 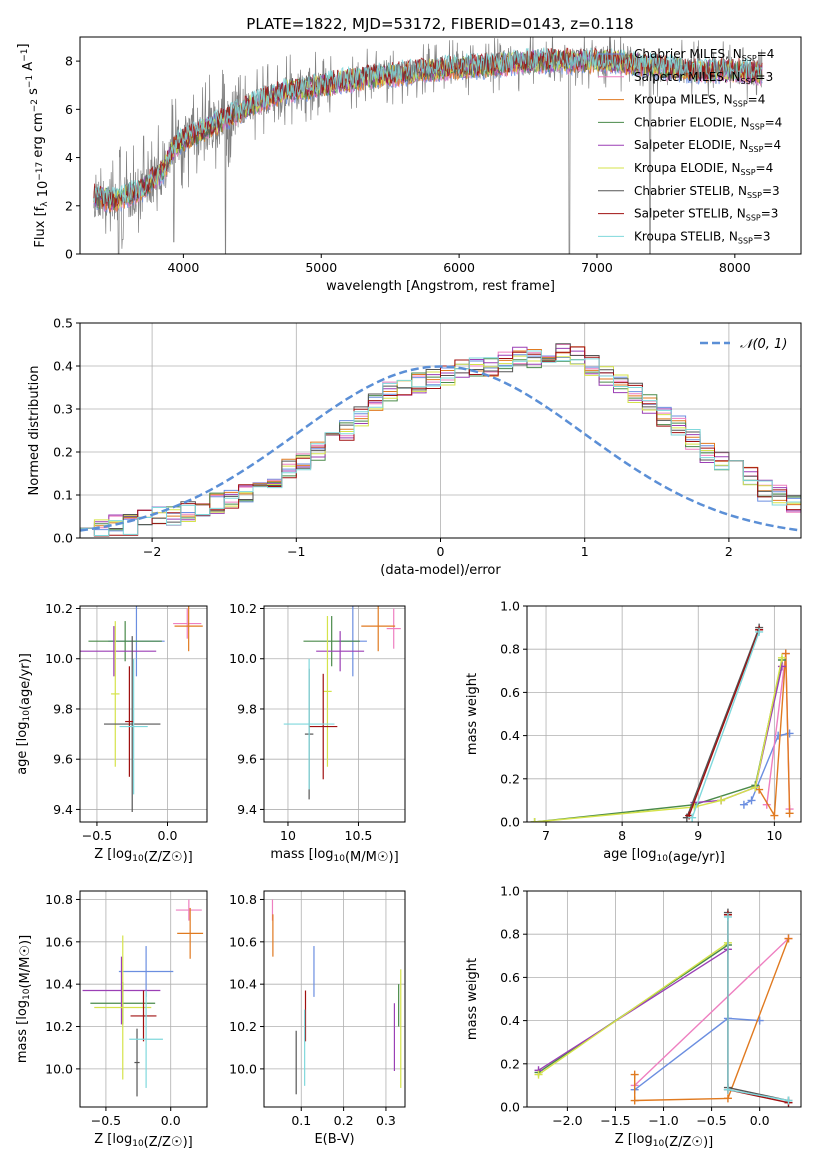 I want to click on x-tick-label: 8000, so click(x=735, y=267).